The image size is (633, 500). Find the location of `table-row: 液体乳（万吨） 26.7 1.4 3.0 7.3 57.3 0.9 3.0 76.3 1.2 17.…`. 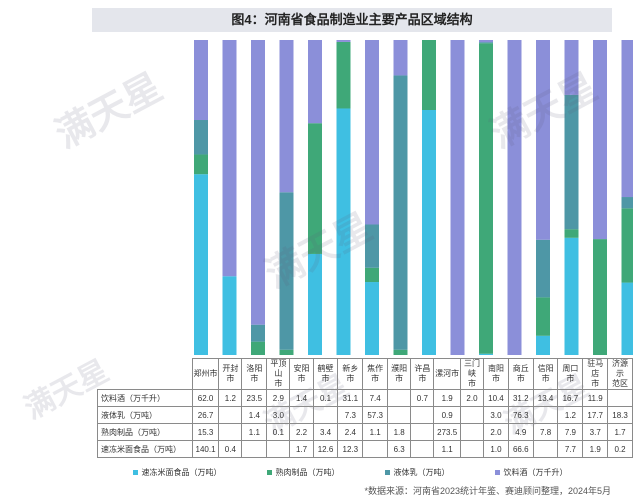

table-row: 液体乳（万吨） 26.7 1.4 3.0 7.3 57.3 0.9 3.0 76.3 1.2 17.… is located at coordinates (365, 415).